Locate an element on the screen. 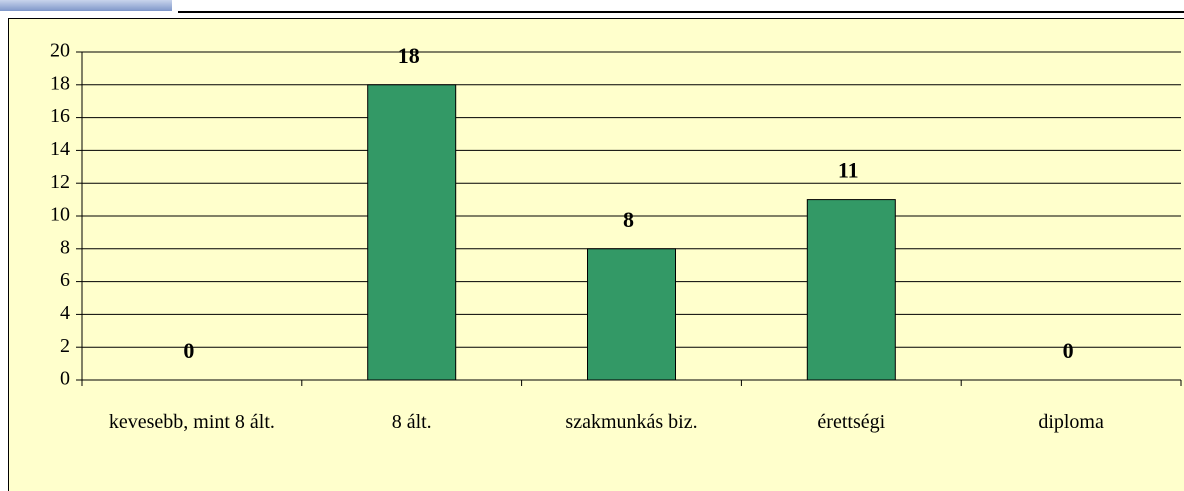 This screenshot has height=491, width=1184. x-tick-label: 8 ált. is located at coordinates (411, 422).